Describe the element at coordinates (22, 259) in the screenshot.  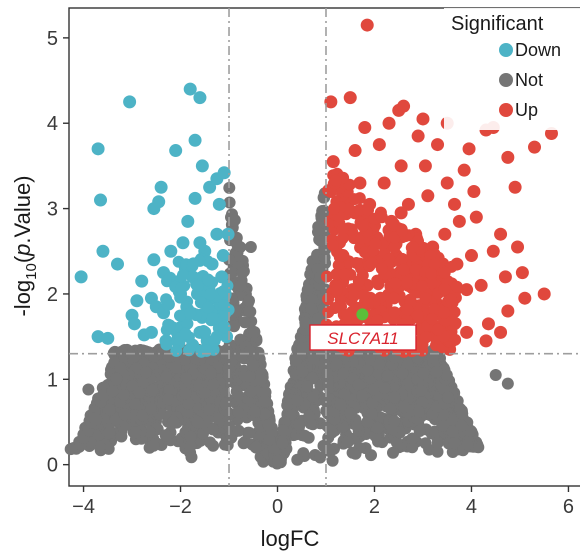
I see `y-axis-title-part: (` at that location.